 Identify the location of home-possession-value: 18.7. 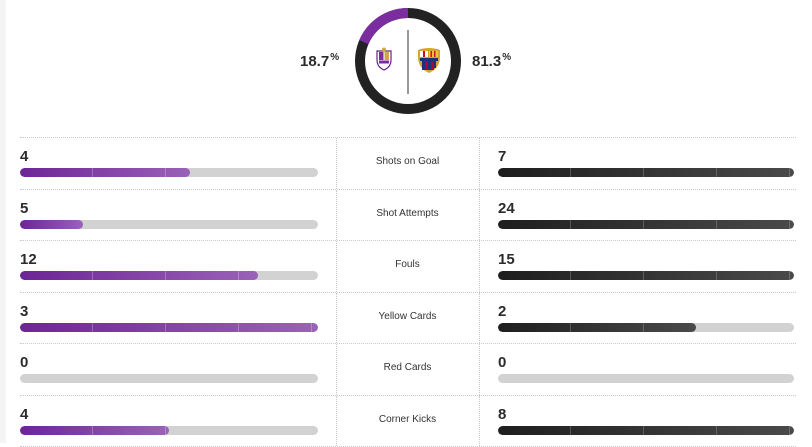
(314, 61).